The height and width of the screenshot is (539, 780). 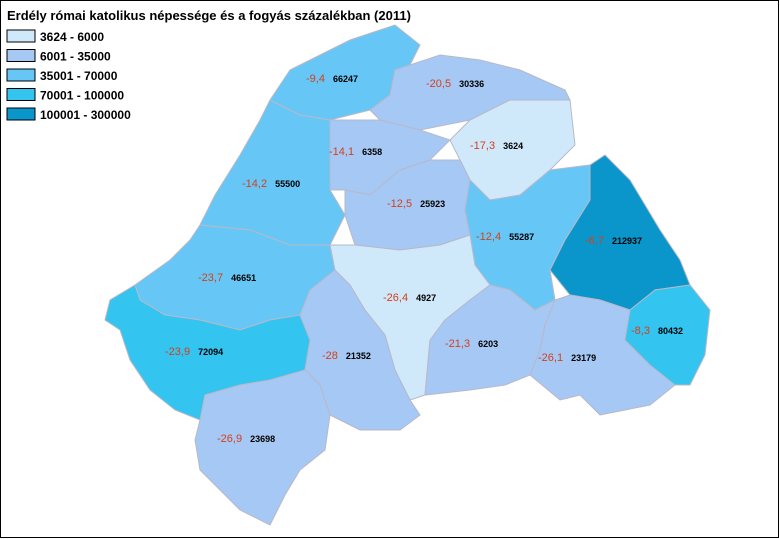 I want to click on population-label: 46651, so click(x=243, y=278).